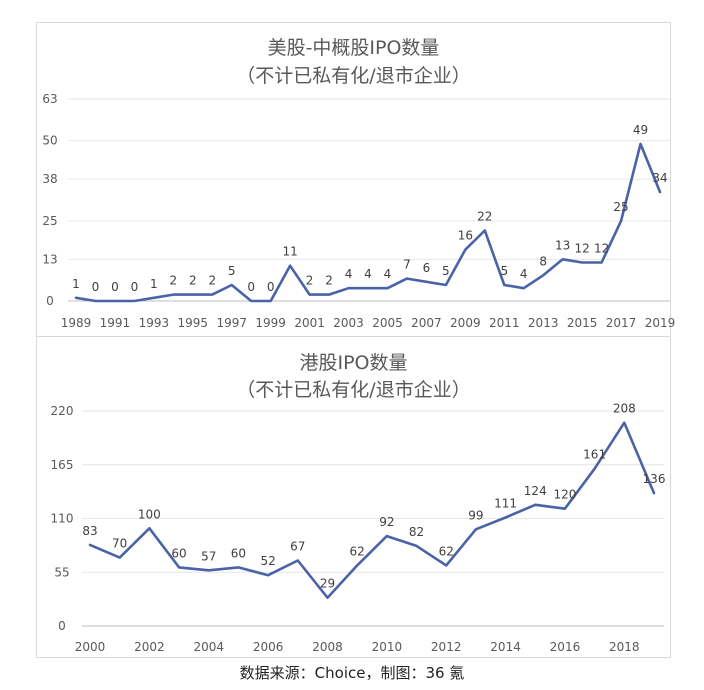 This screenshot has height=690, width=704. I want to click on chart-1-x-tick-label: 2003, so click(348, 323).